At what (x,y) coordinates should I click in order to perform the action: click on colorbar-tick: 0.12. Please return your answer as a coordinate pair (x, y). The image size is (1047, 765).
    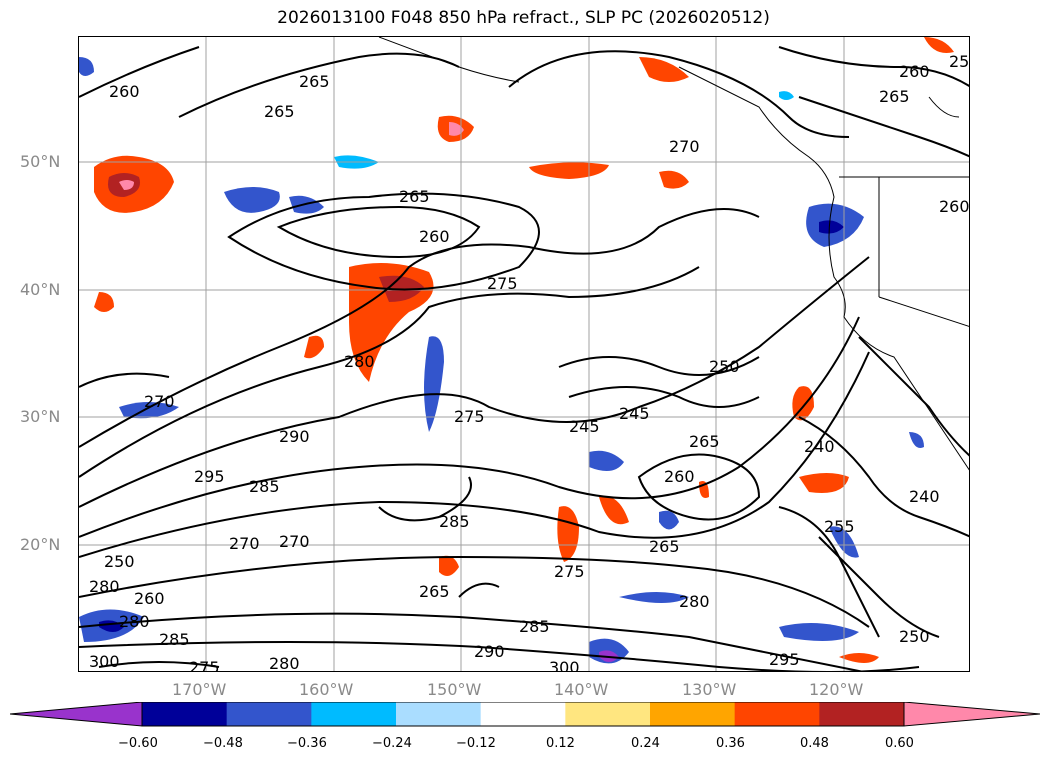
    Looking at the image, I should click on (560, 743).